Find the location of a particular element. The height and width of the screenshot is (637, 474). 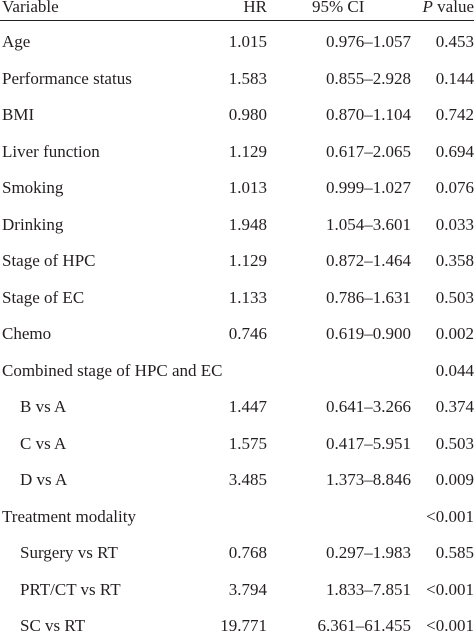

ci: 0.417–5.951 is located at coordinates (368, 443).